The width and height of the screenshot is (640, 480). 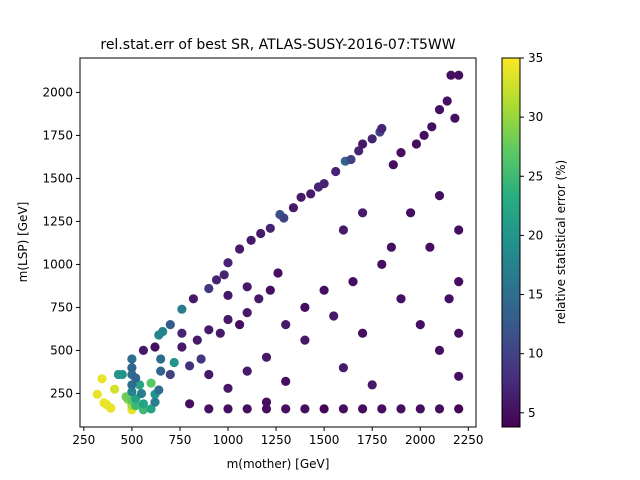 What do you see at coordinates (61, 350) in the screenshot?
I see `y-tick-label: 500` at bounding box center [61, 350].